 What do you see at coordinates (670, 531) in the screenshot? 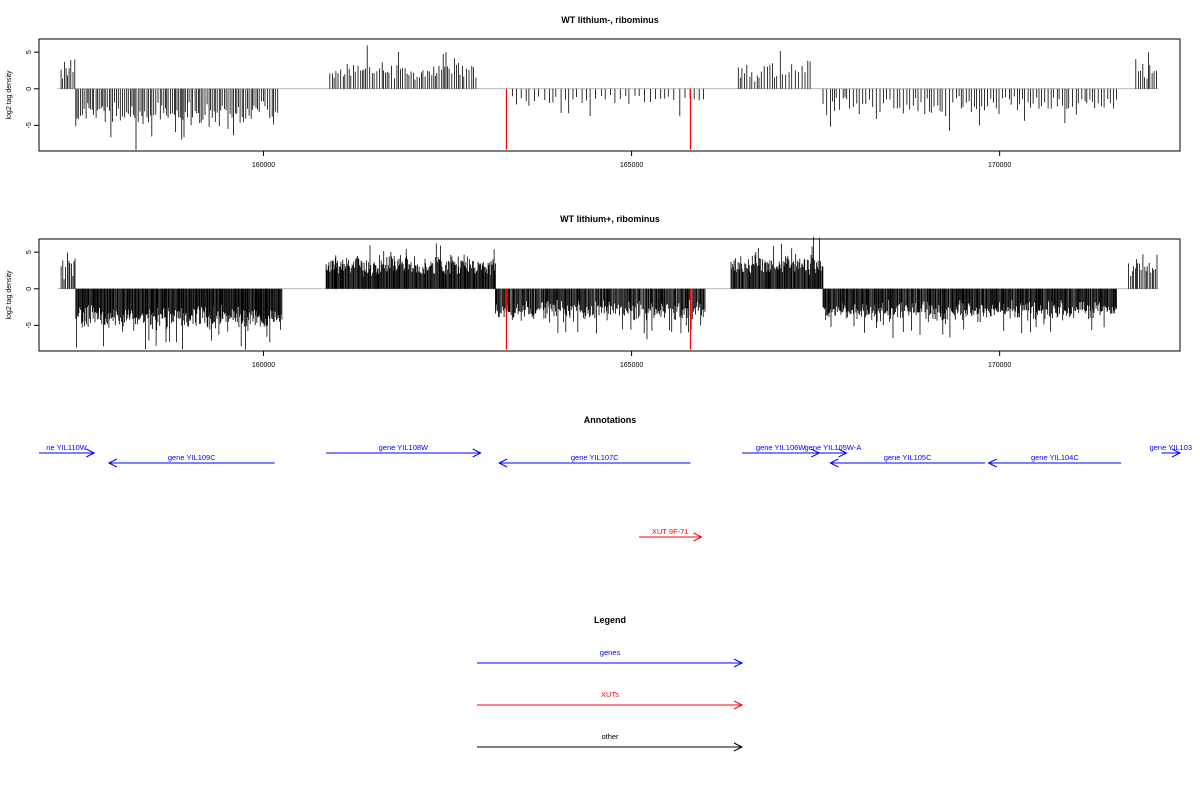
I see `feature-label: XUT 9F-71` at bounding box center [670, 531].